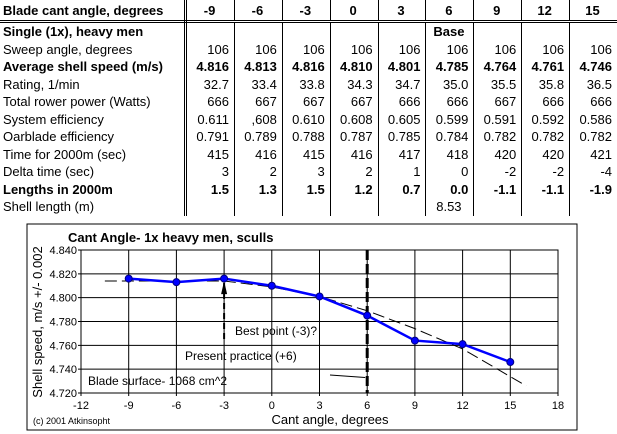  What do you see at coordinates (462, 406) in the screenshot?
I see `x-tick-label: 12` at bounding box center [462, 406].